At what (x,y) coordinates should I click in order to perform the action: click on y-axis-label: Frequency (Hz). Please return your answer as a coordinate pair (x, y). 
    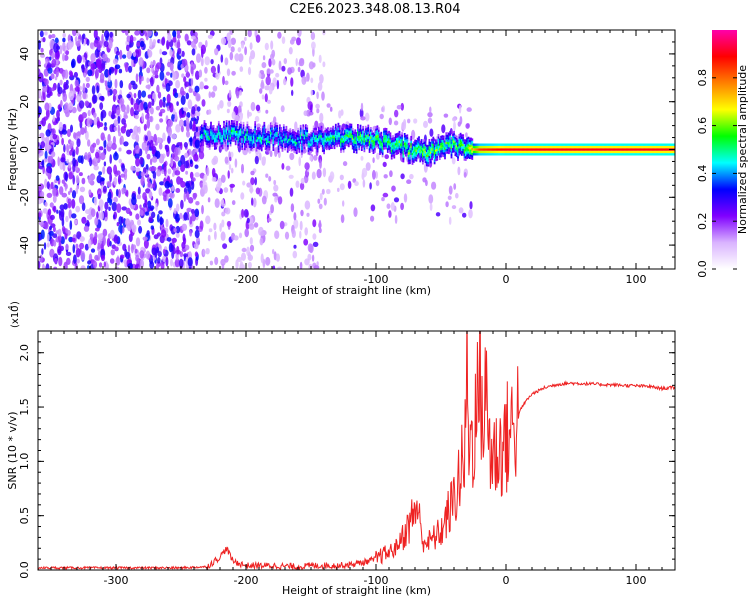
    Looking at the image, I should click on (12, 149).